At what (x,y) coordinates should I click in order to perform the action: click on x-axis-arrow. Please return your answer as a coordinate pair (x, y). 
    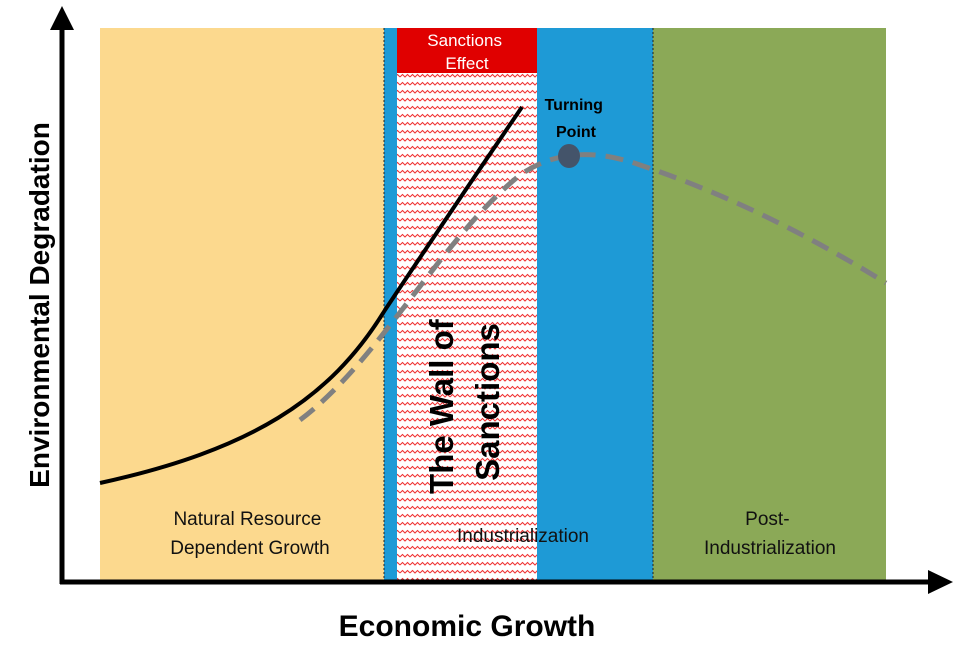
    Looking at the image, I should click on (940, 582).